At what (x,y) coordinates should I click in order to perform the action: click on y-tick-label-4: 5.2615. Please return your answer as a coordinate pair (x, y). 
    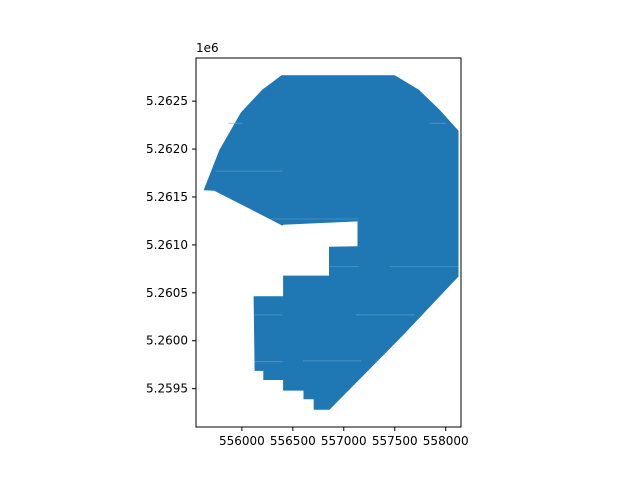
    Looking at the image, I should click on (167, 197).